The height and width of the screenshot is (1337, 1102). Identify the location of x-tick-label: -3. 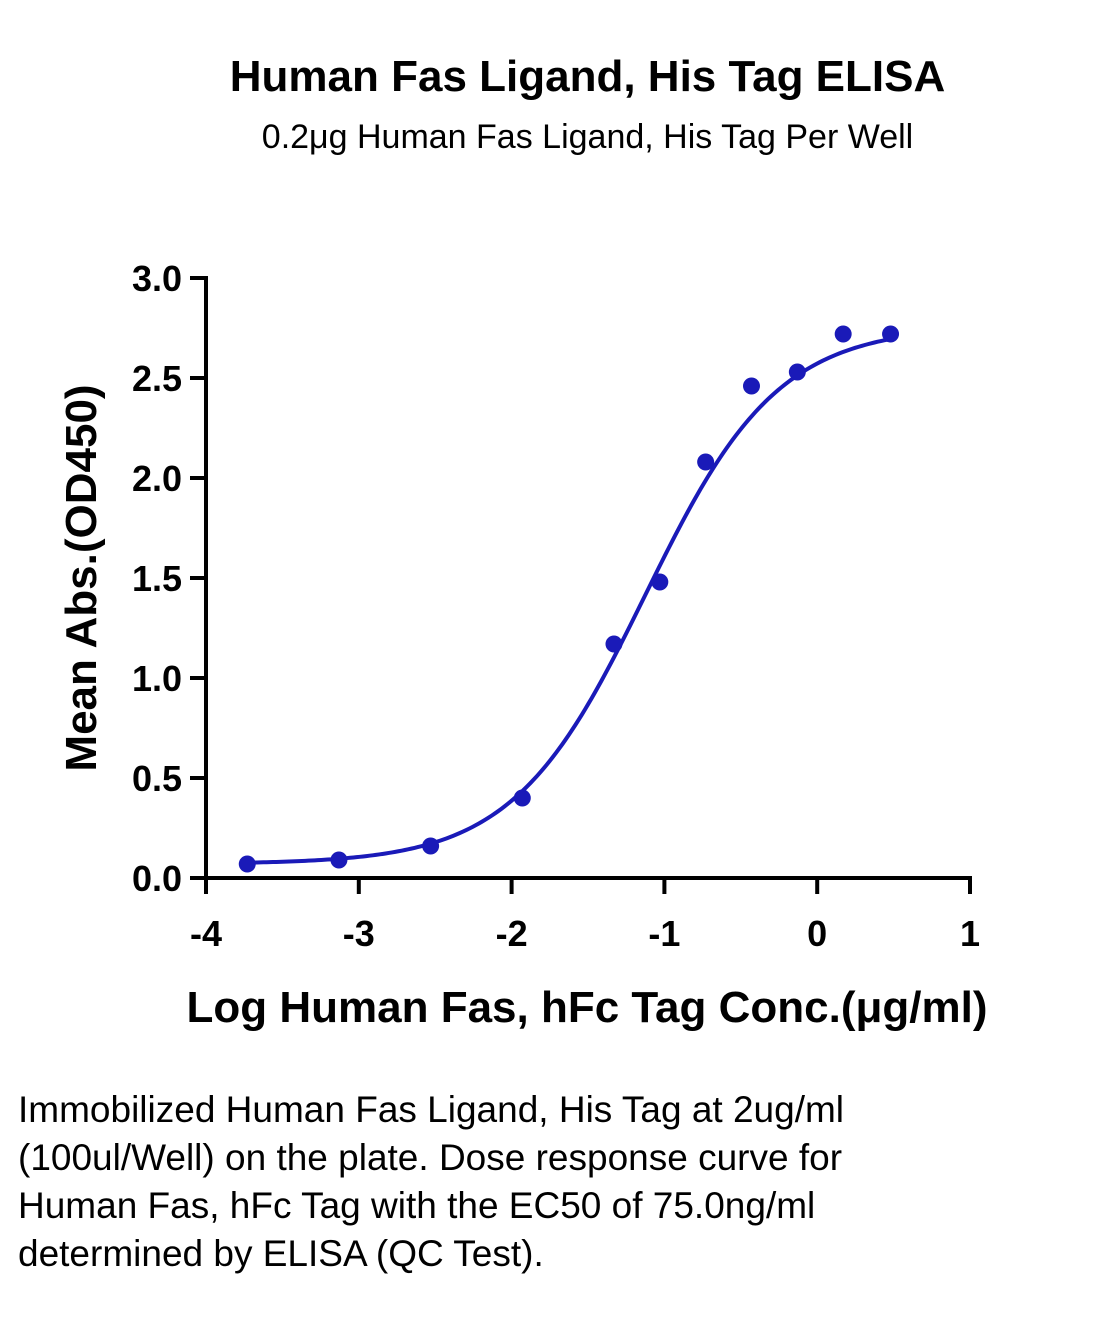
(359, 933).